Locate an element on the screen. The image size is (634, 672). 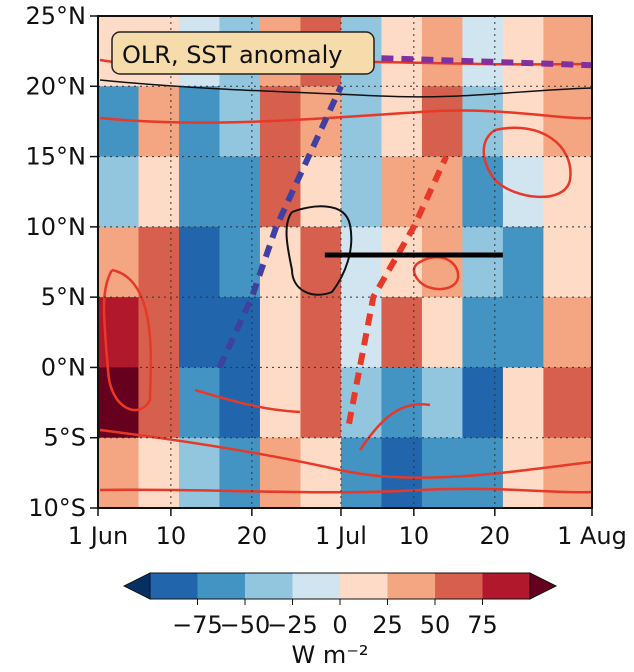
y-tick-label: 5°N is located at coordinates (63, 297).